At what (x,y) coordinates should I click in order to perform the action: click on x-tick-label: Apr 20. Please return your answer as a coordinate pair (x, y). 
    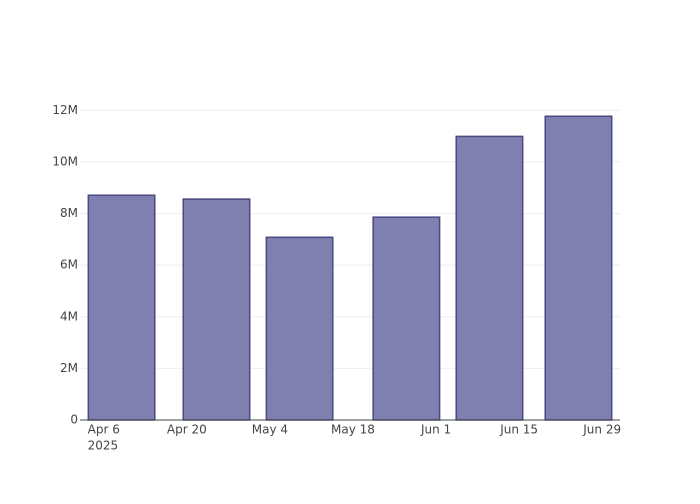
    Looking at the image, I should click on (187, 430).